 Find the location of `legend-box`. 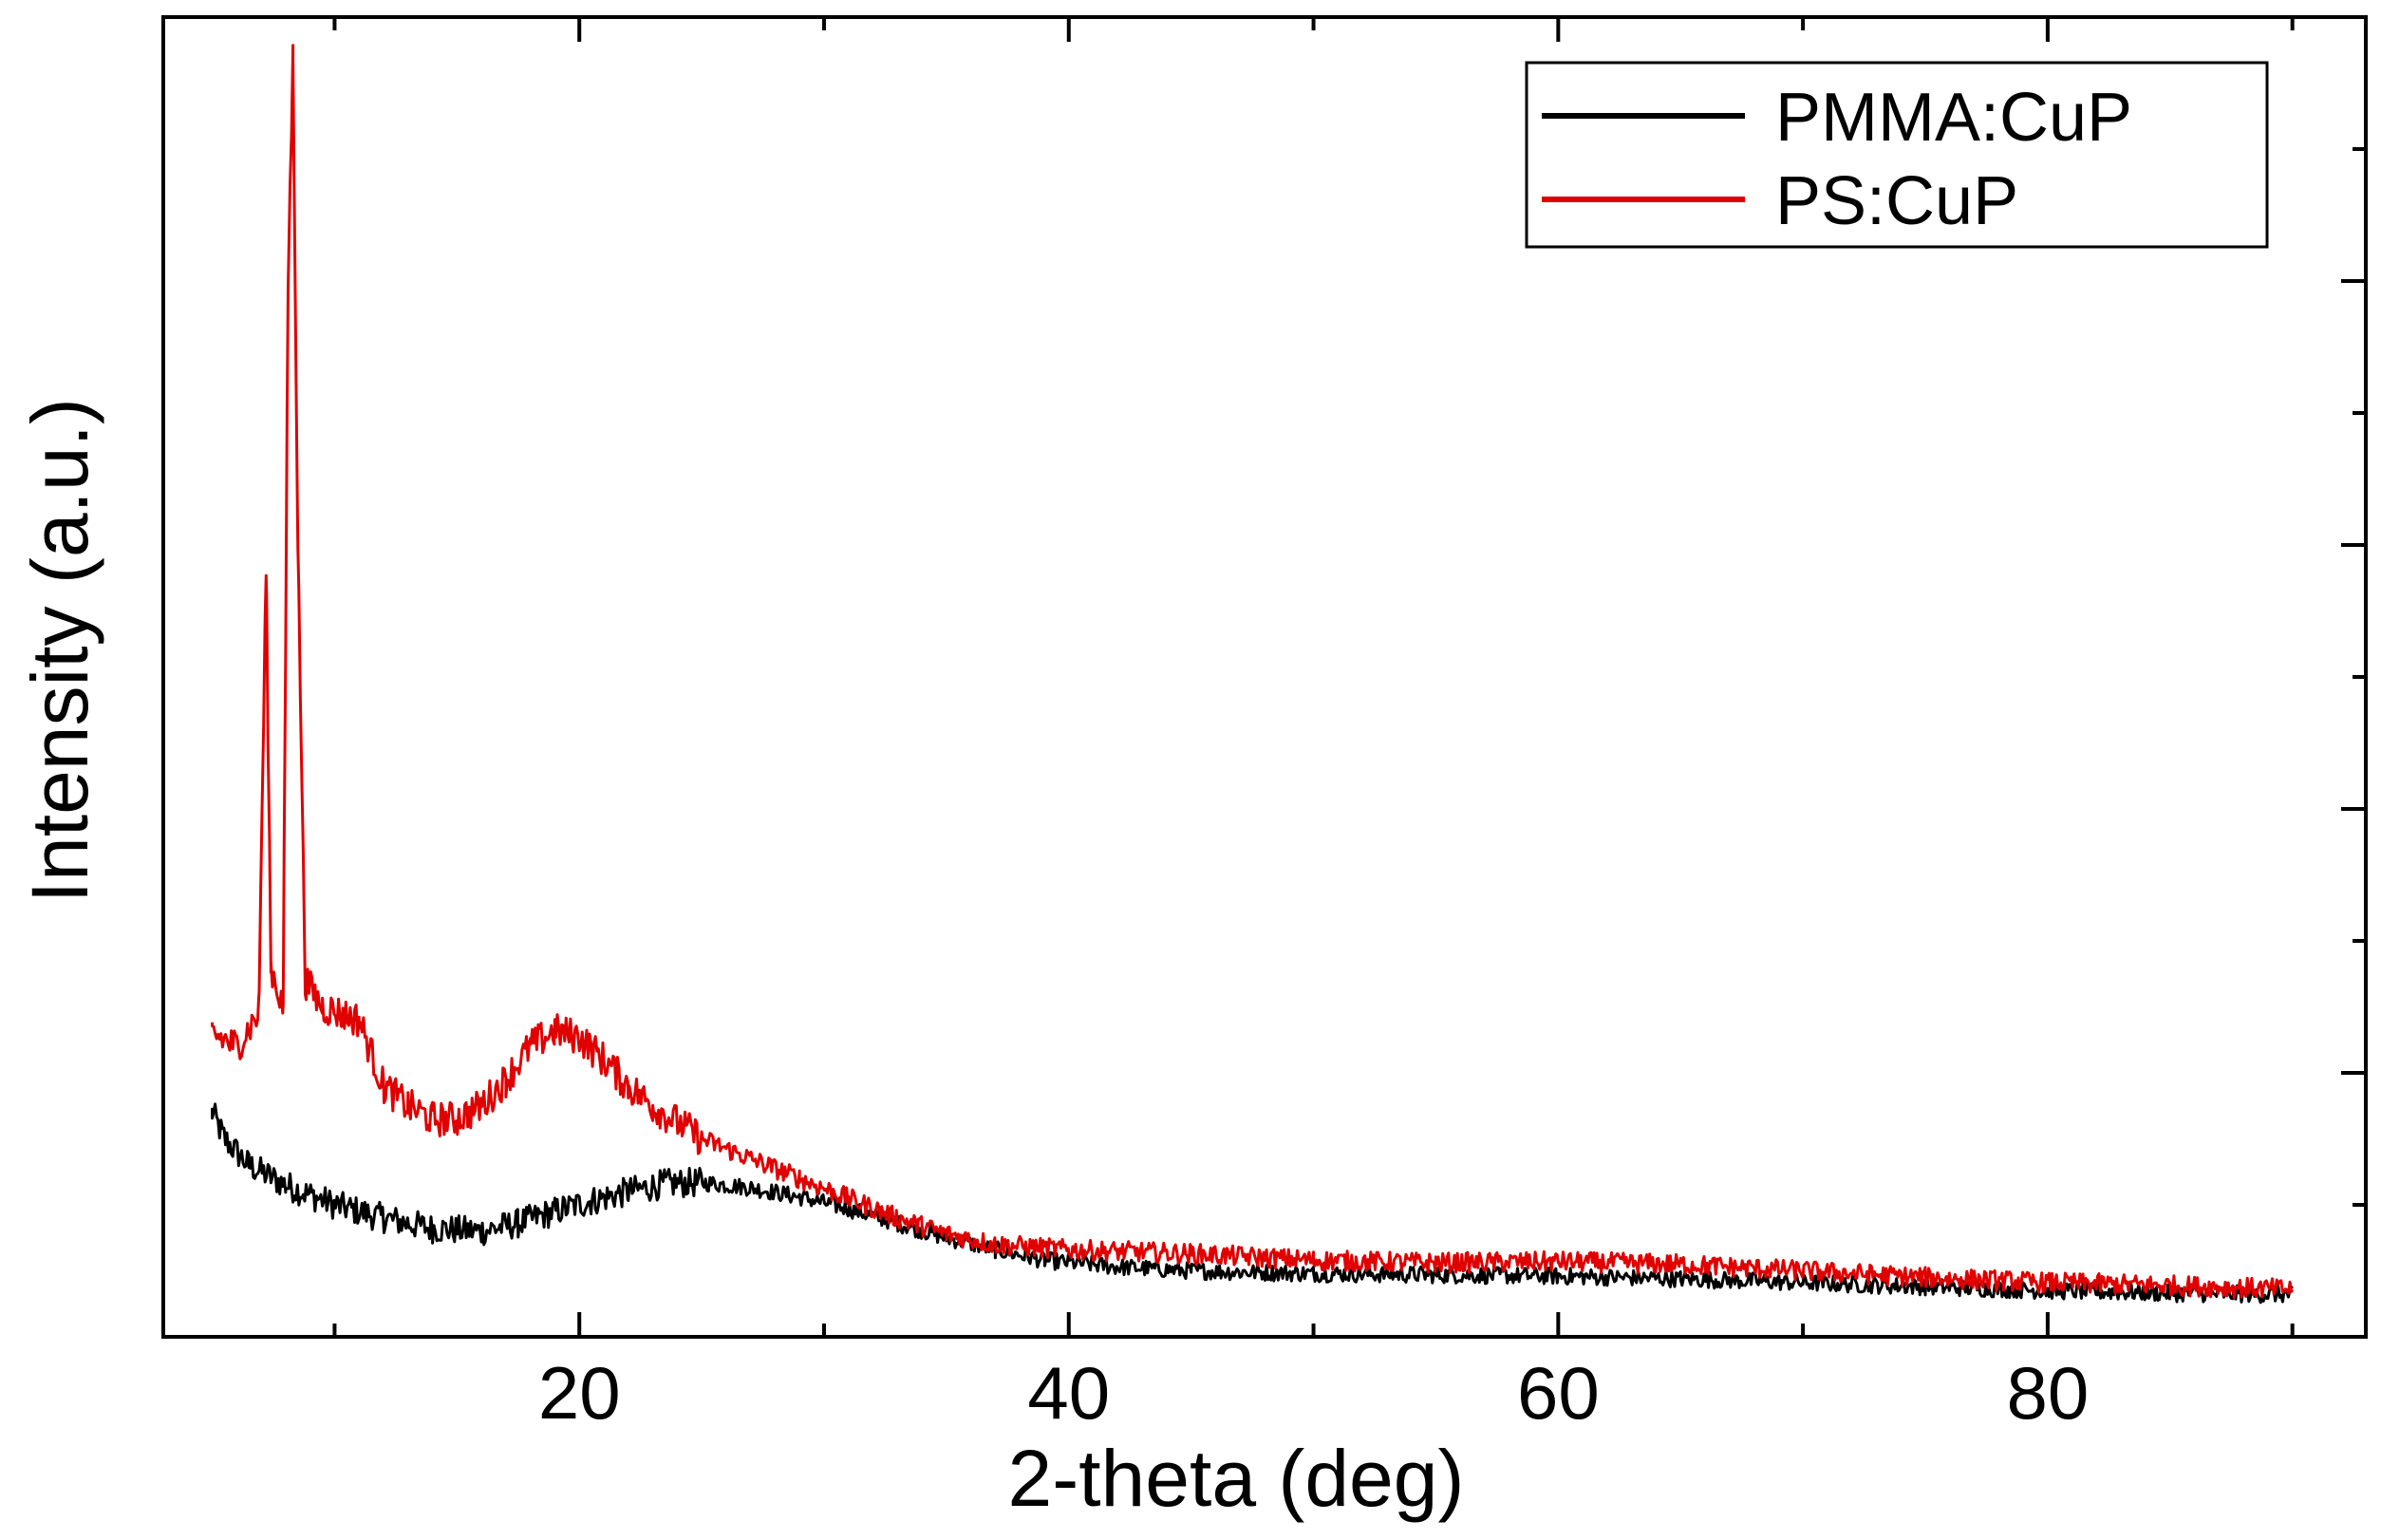

legend-box is located at coordinates (1897, 155).